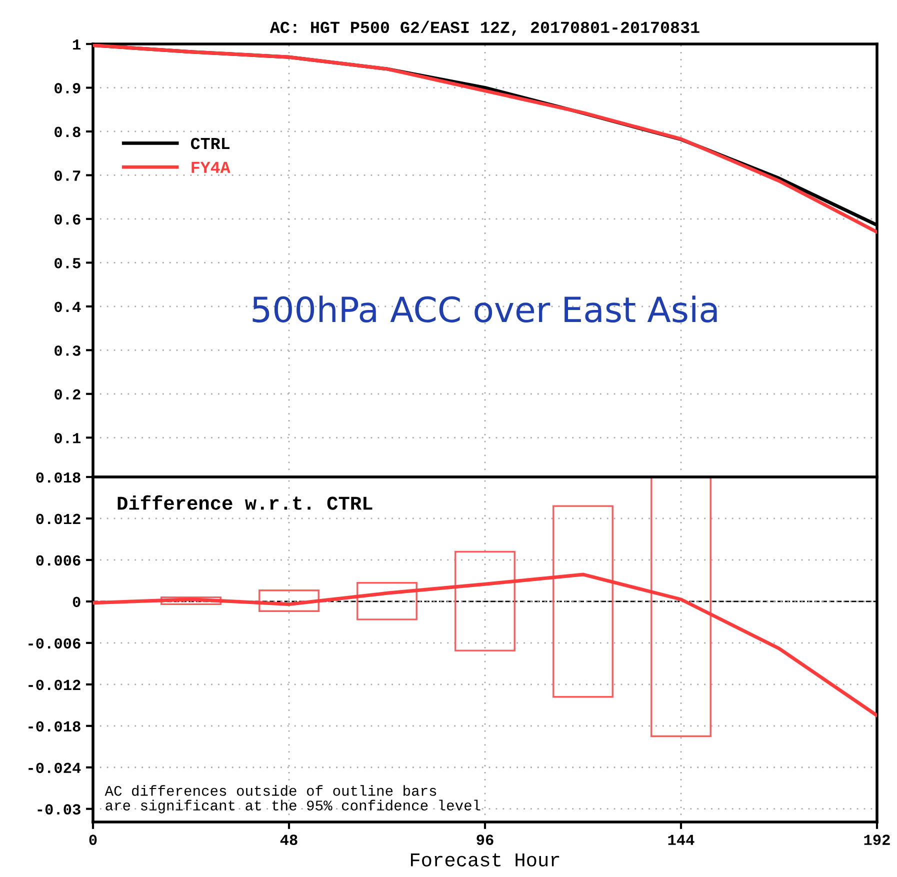 The image size is (897, 877). Describe the element at coordinates (877, 840) in the screenshot. I see `x-tick-label: 192` at that location.